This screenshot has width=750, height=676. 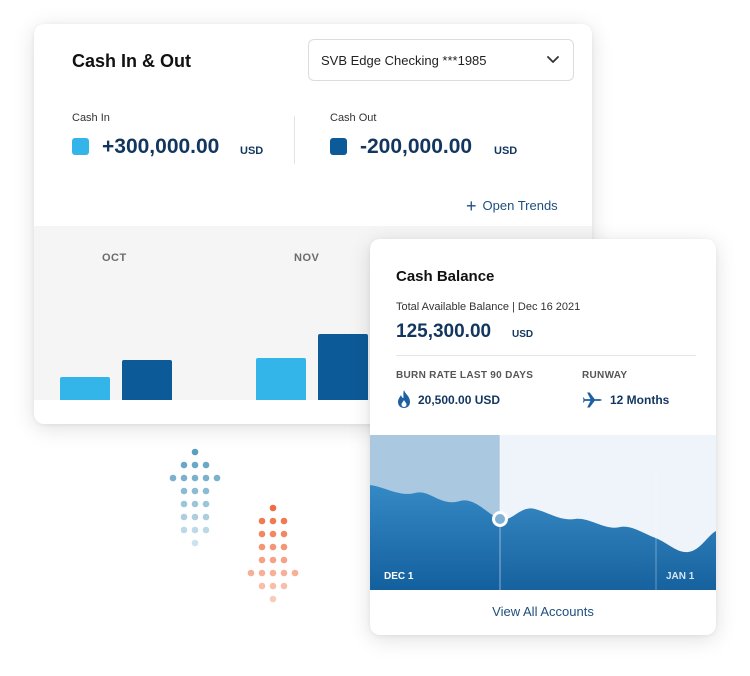 What do you see at coordinates (680, 576) in the screenshot?
I see `chart-end-label: JAN 1` at bounding box center [680, 576].